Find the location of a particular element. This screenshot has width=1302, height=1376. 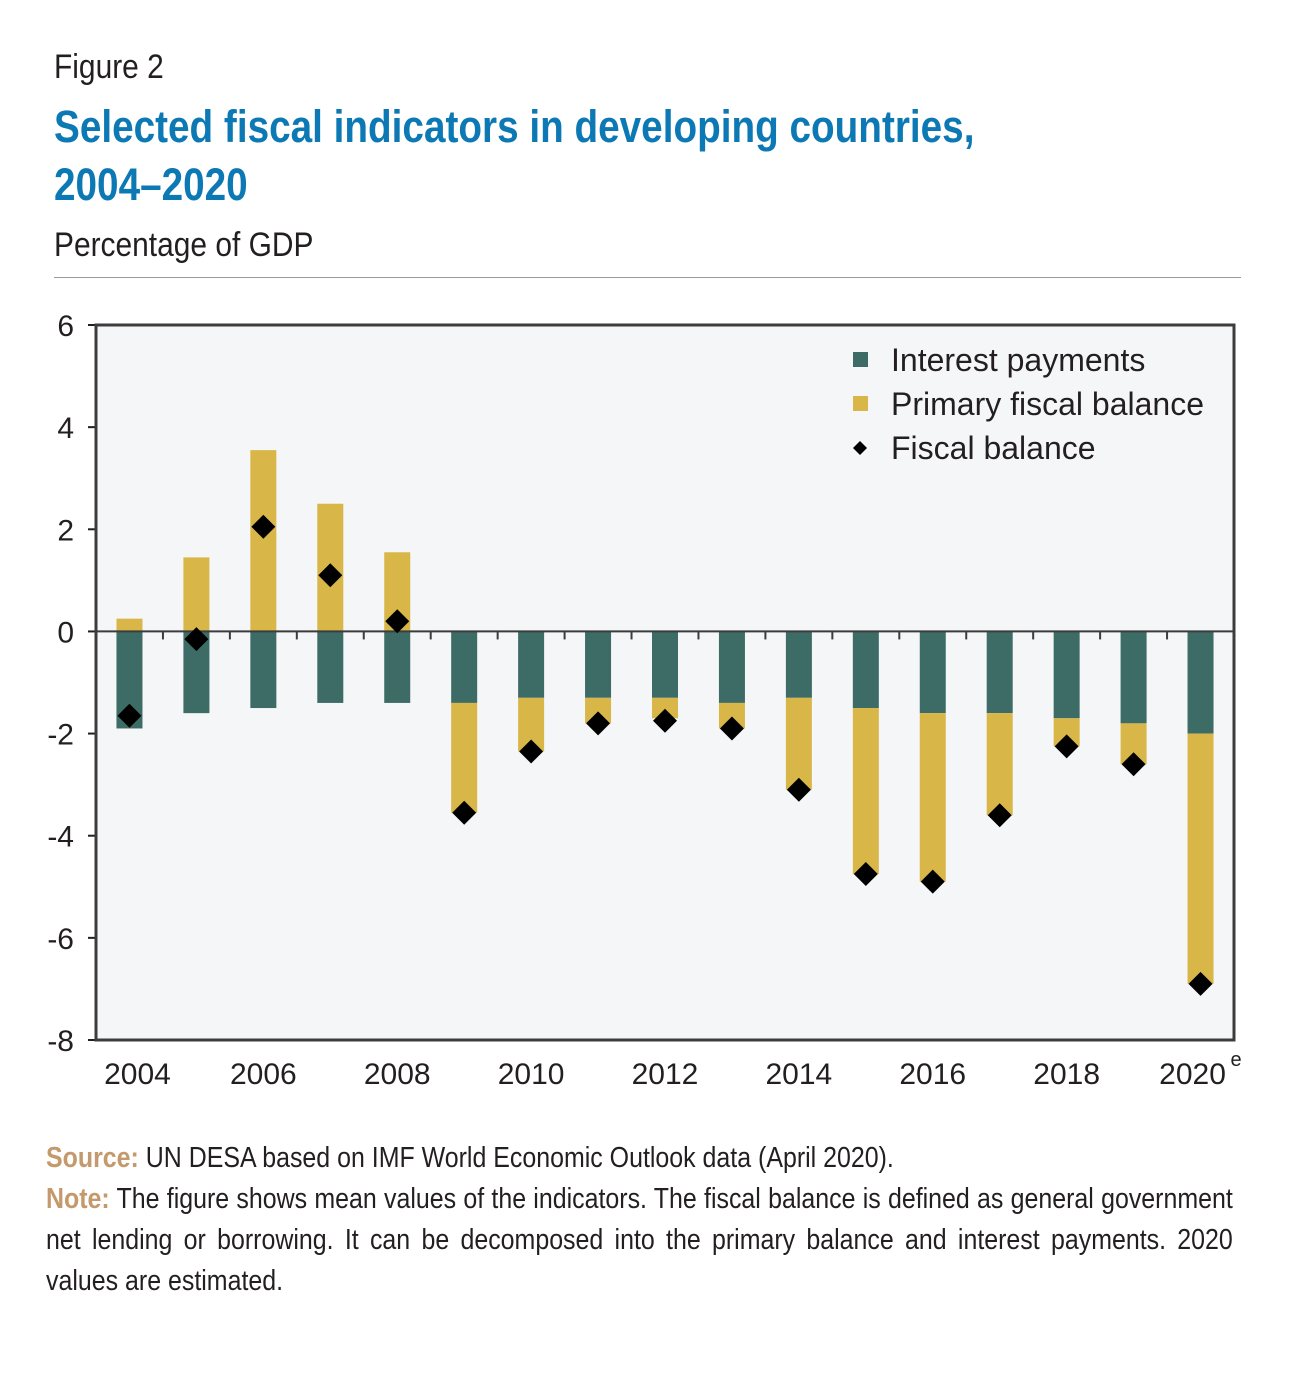

x-tick-label: 2020 is located at coordinates (1192, 1074).